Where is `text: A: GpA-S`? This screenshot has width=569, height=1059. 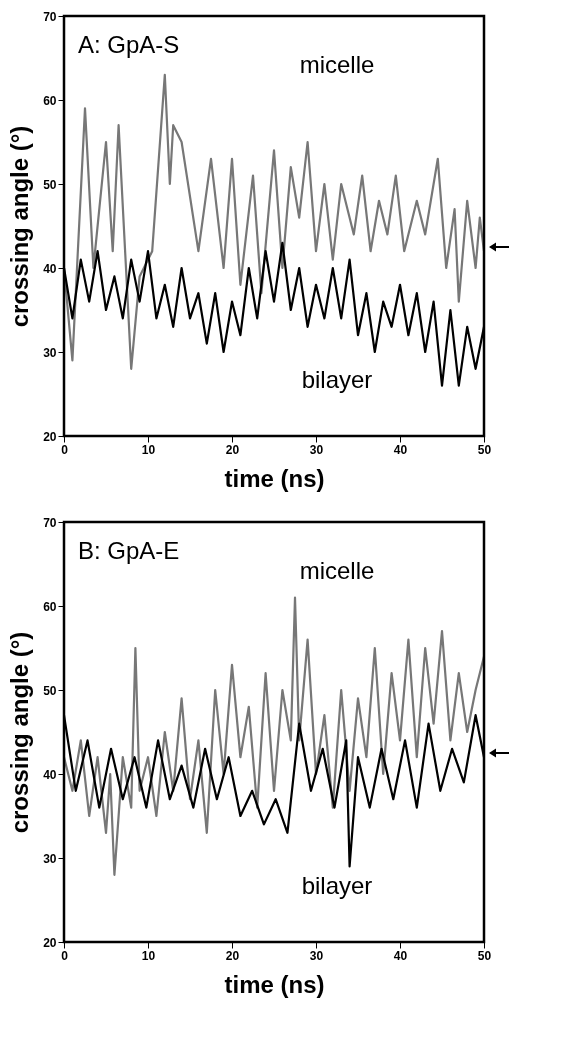
text: A: GpA-S is located at coordinates (129, 44).